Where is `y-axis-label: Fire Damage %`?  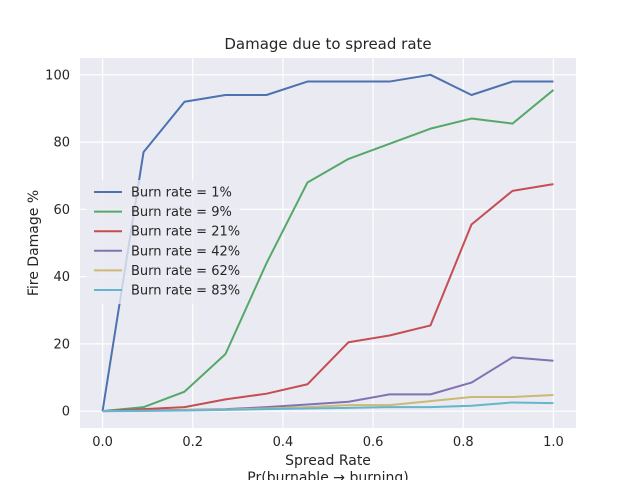
y-axis-label: Fire Damage % is located at coordinates (34, 243).